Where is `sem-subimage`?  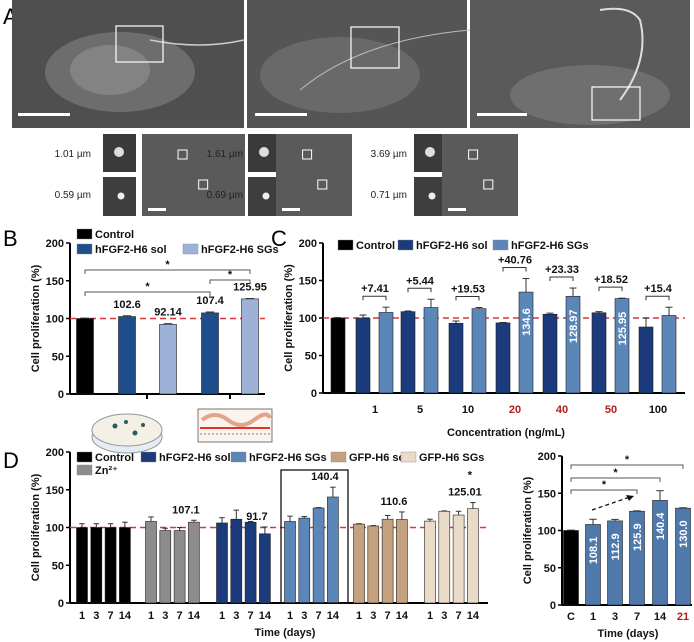 sem-subimage is located at coordinates (480, 175).